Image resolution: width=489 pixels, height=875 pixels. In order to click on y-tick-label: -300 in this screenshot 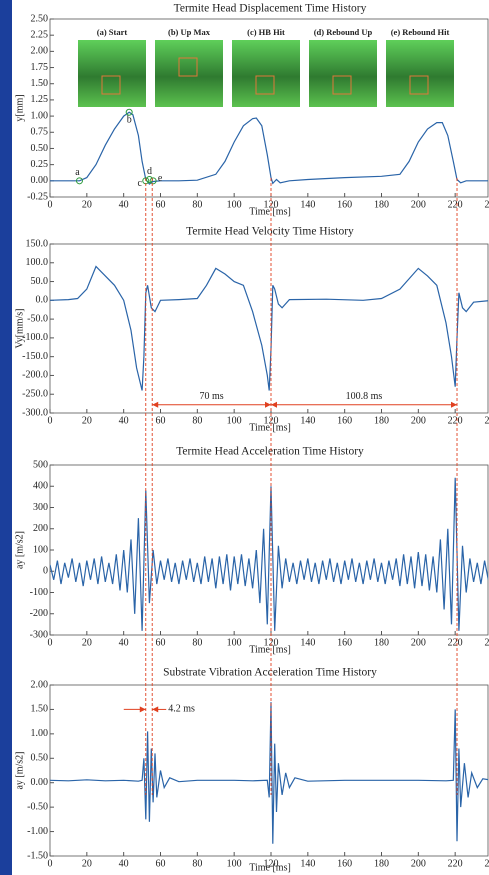, I will do `click(39, 634)`.